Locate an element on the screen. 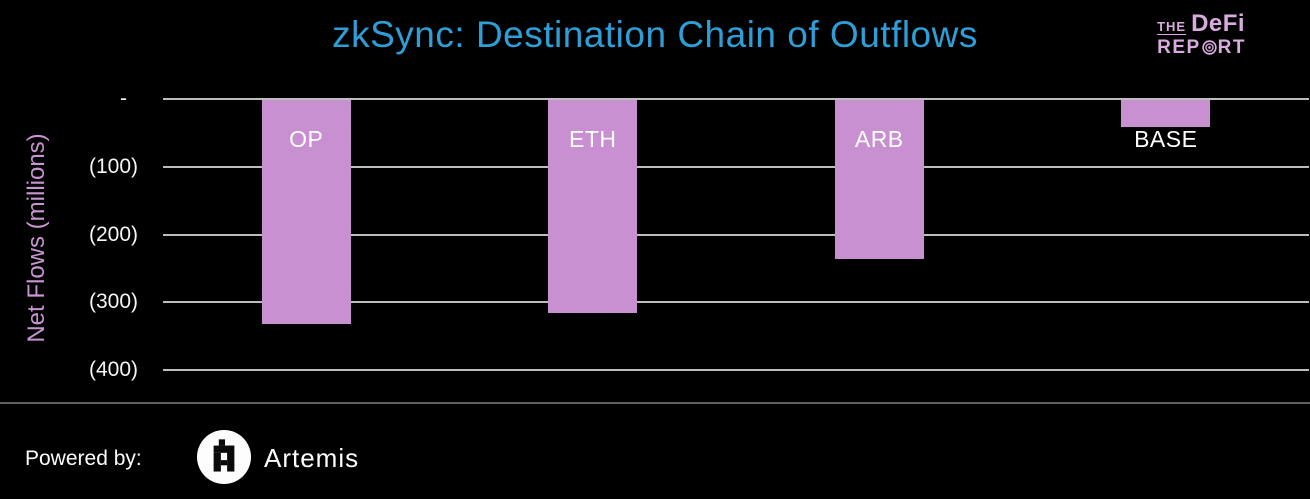  y-tick-label-0: - is located at coordinates (123, 98).